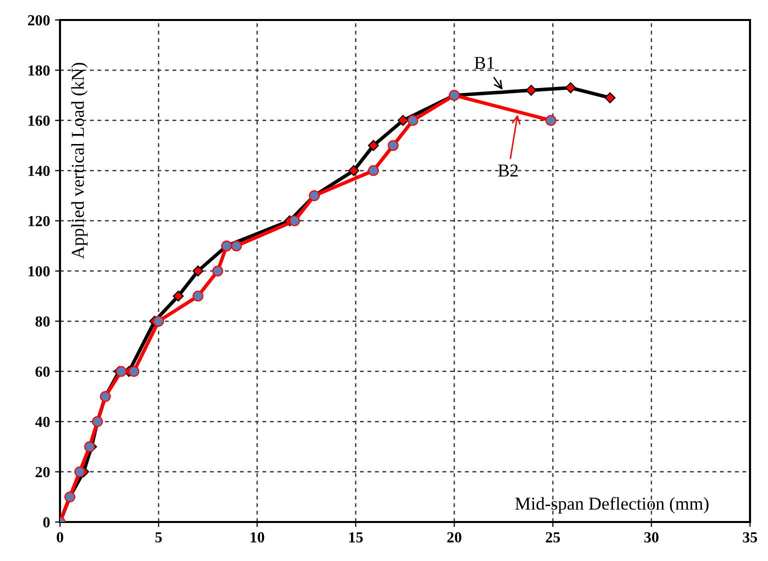 The image size is (768, 561). Describe the element at coordinates (60, 537) in the screenshot. I see `x-tick-label: 0` at that location.